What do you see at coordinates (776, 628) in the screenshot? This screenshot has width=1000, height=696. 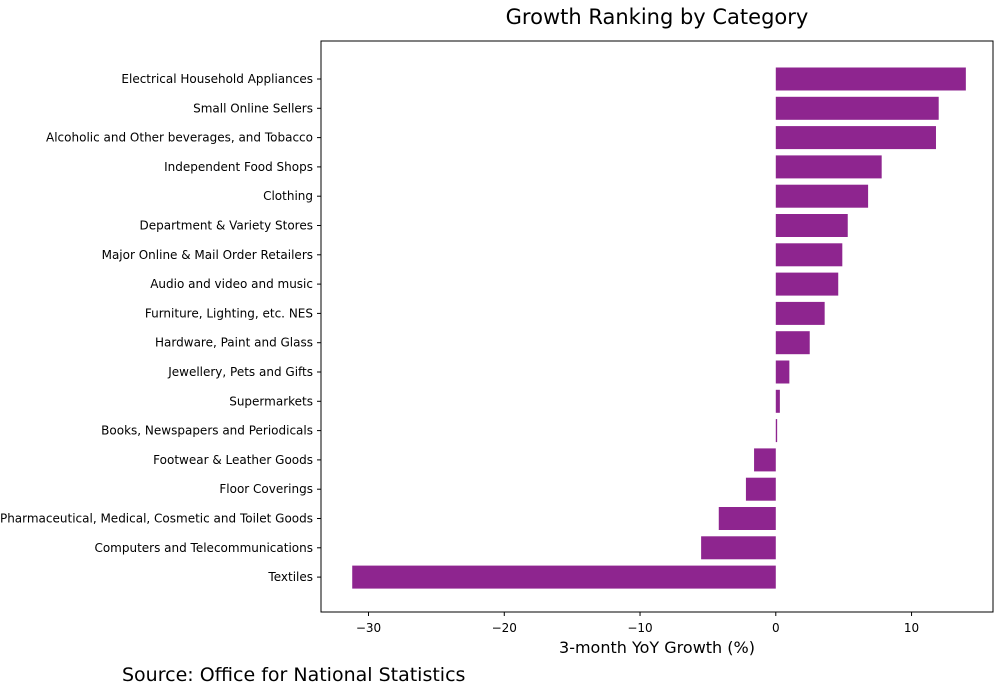 I see `x-tick-label: 0` at bounding box center [776, 628].